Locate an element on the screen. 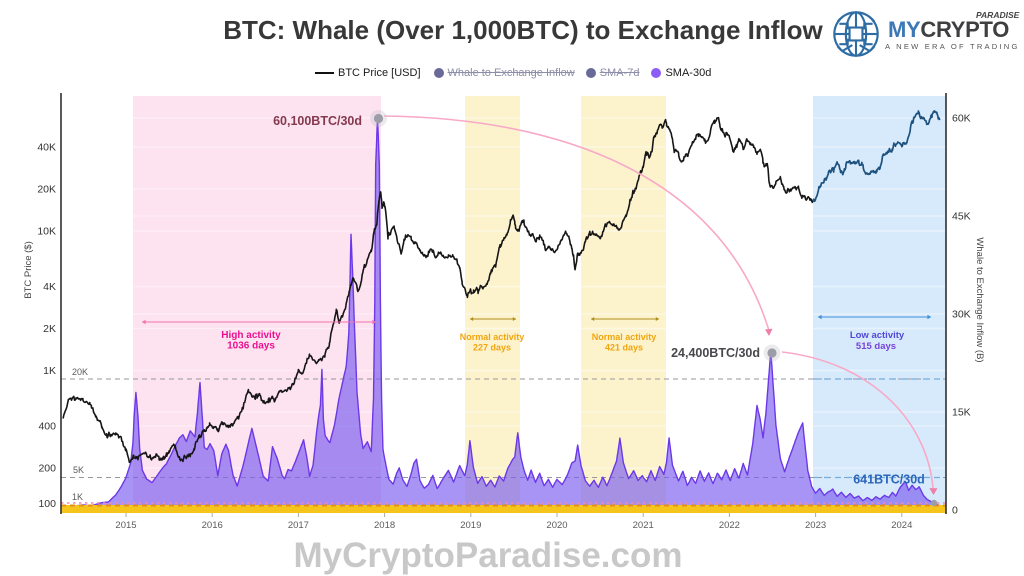 The height and width of the screenshot is (576, 1024). svg-text: 4K is located at coordinates (49, 287).